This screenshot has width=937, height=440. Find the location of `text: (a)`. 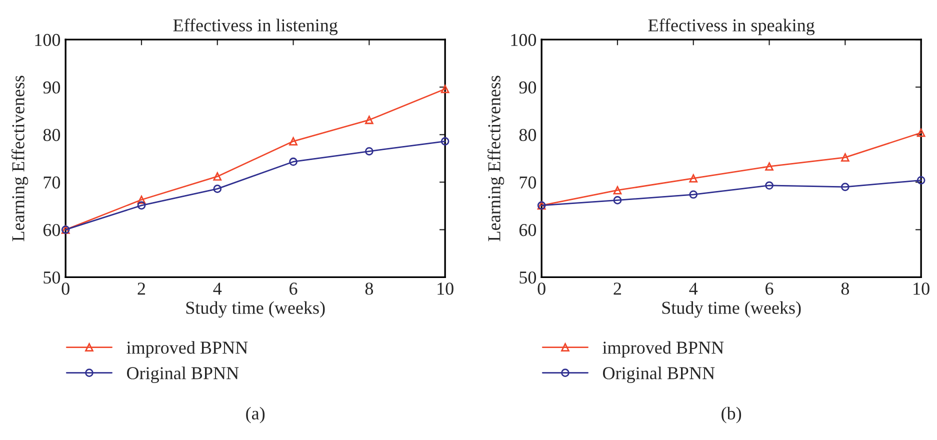

text: (a) is located at coordinates (255, 415).